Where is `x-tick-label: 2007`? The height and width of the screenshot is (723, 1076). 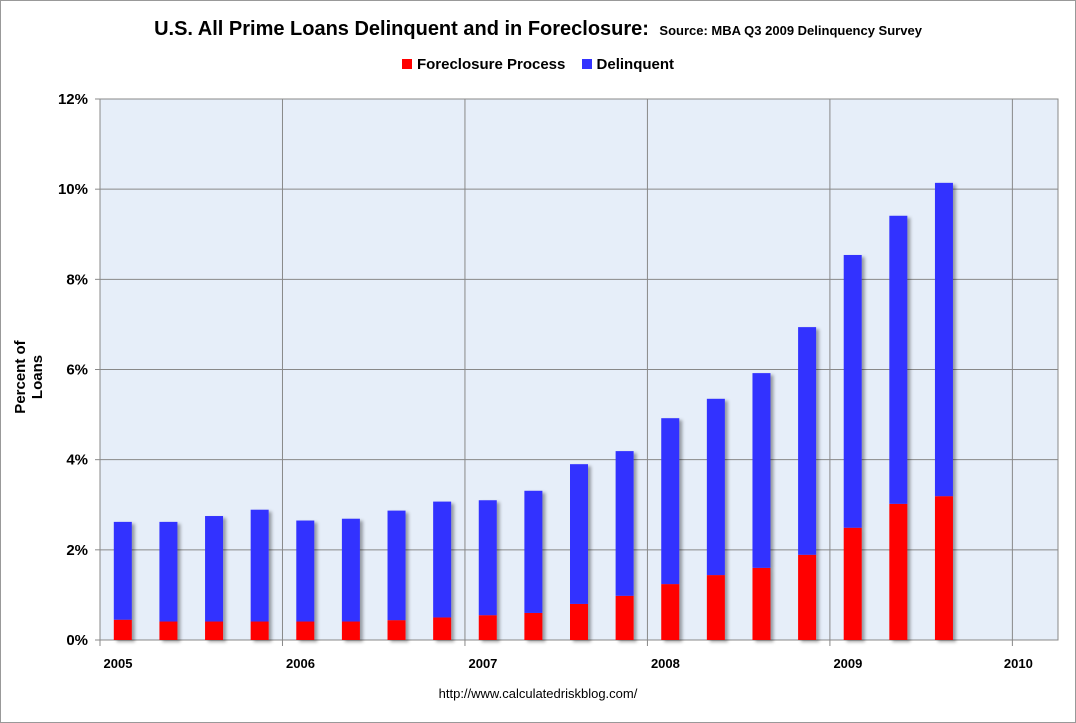 x-tick-label: 2007 is located at coordinates (482, 663).